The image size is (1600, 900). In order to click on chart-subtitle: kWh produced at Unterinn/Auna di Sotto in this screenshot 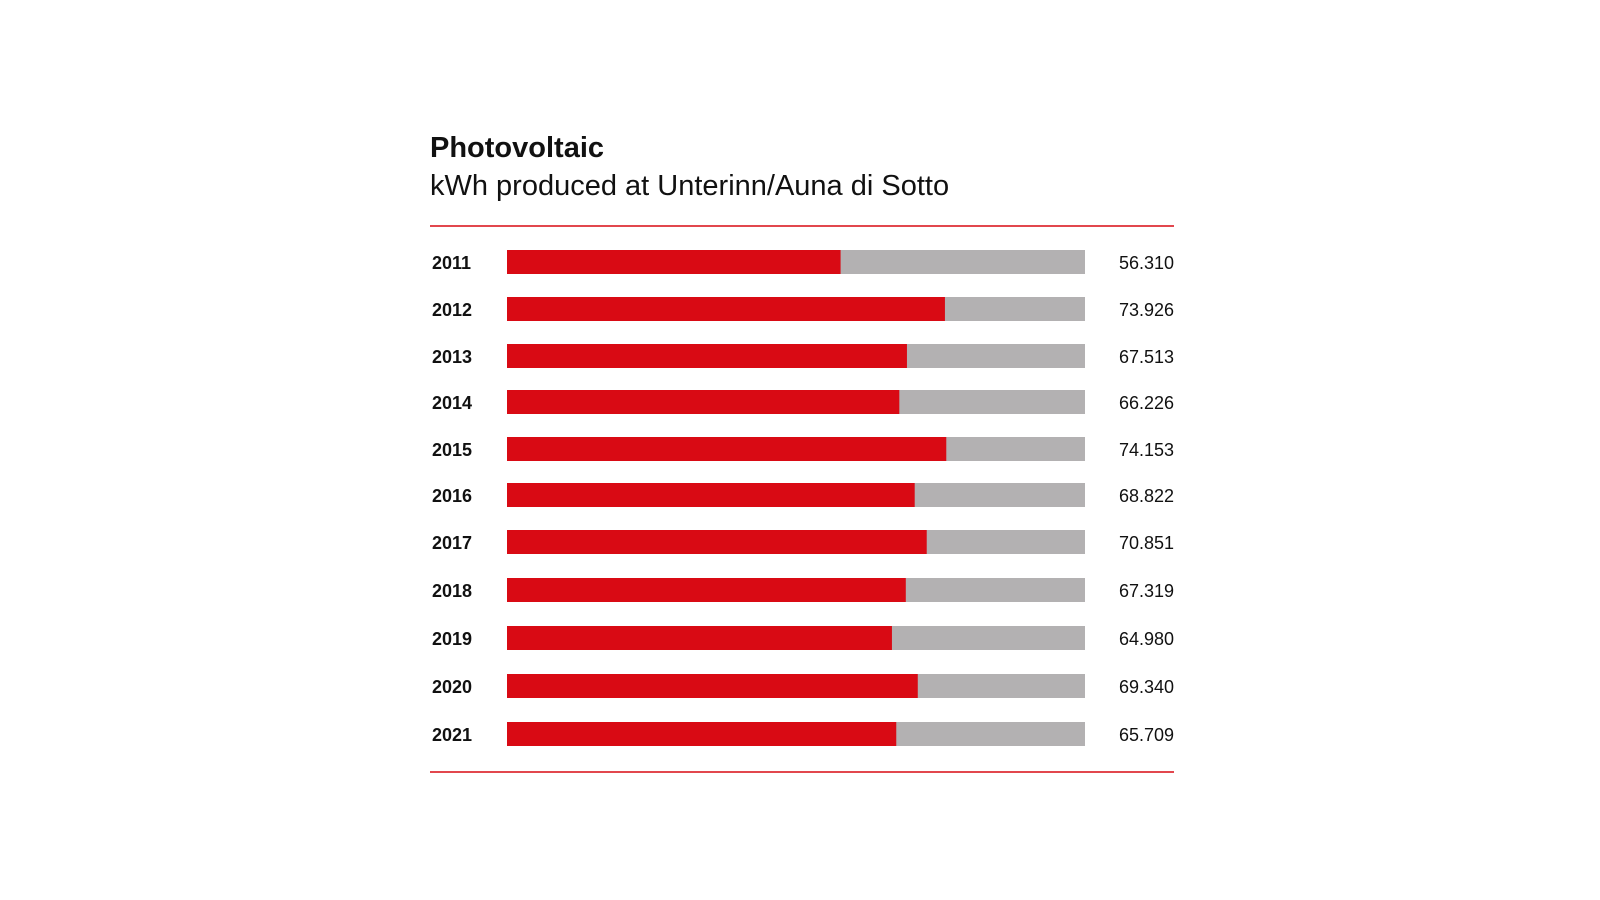, I will do `click(689, 186)`.